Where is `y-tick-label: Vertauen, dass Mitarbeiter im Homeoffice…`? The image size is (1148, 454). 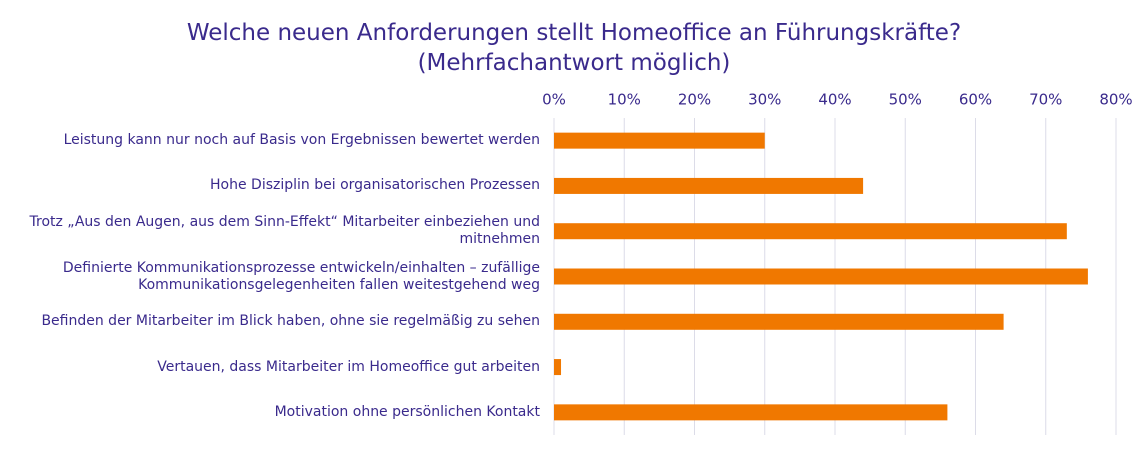 y-tick-label: Vertauen, dass Mitarbeiter im Homeoffice… is located at coordinates (348, 366).